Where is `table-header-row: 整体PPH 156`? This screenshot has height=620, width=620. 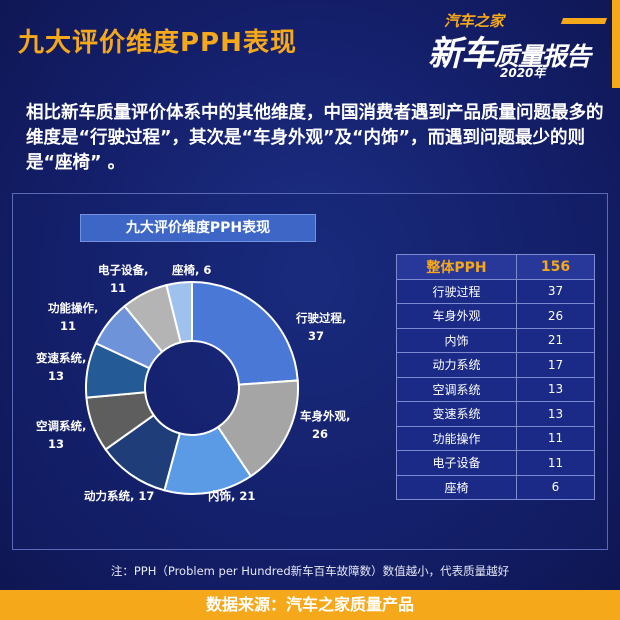
table-header-row: 整体PPH 156 is located at coordinates (495, 267).